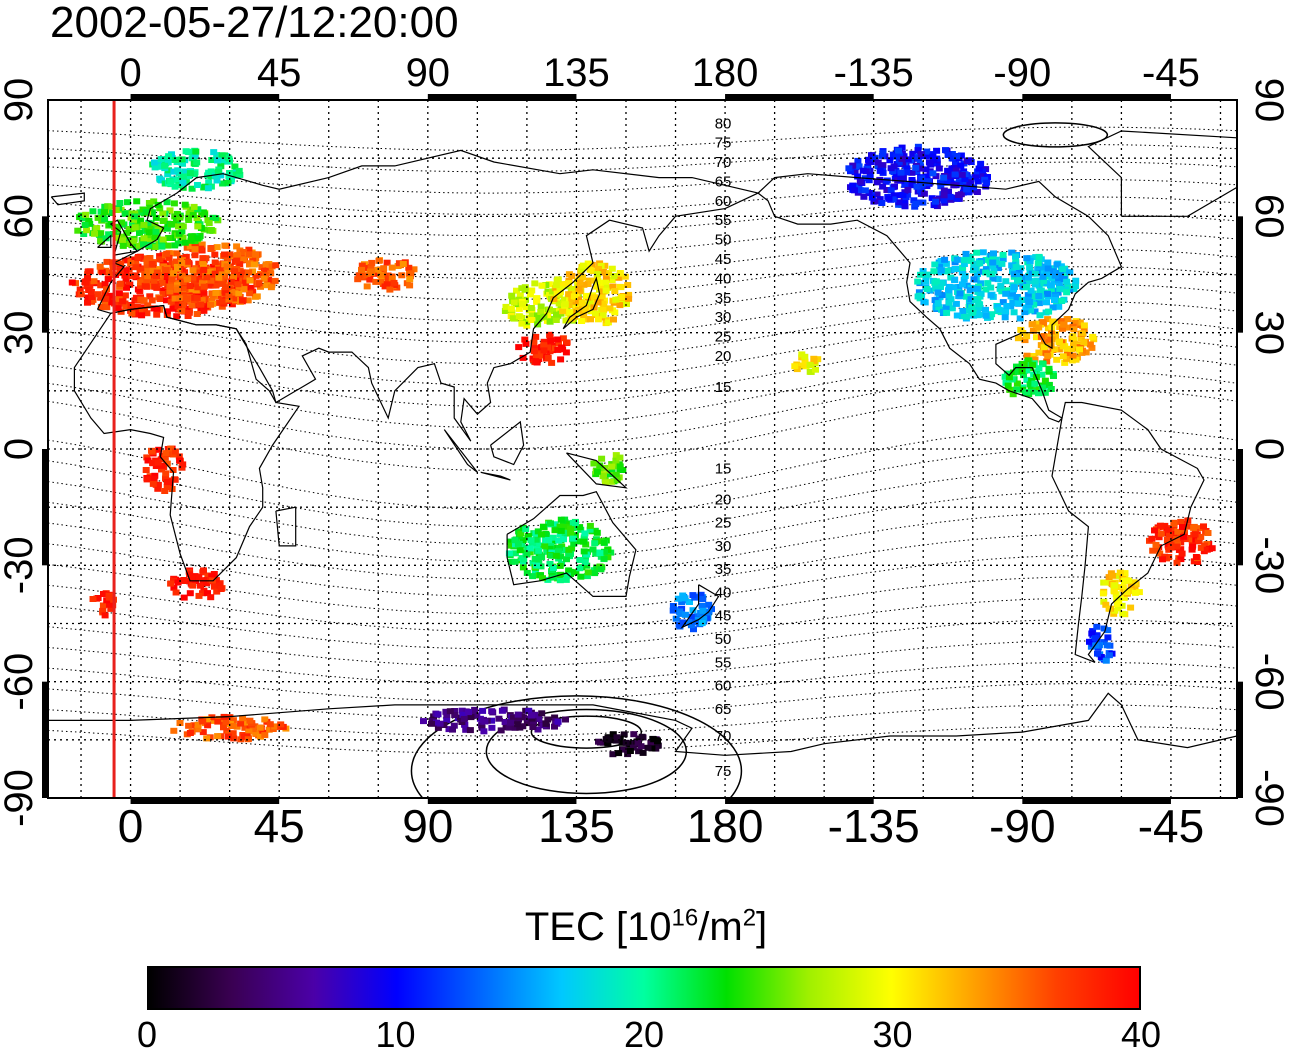 This screenshot has width=1292, height=1057. I want to click on coastline, so click(460, 451).